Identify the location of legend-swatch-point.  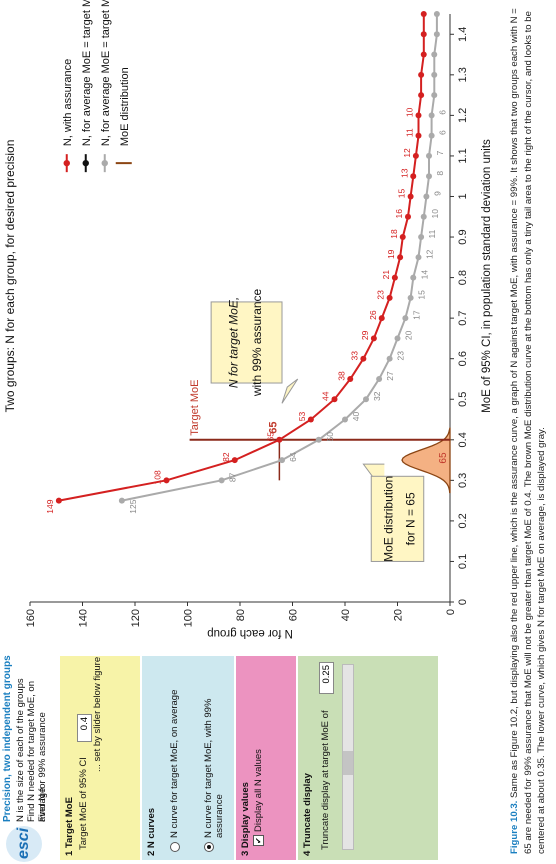
(104, 163).